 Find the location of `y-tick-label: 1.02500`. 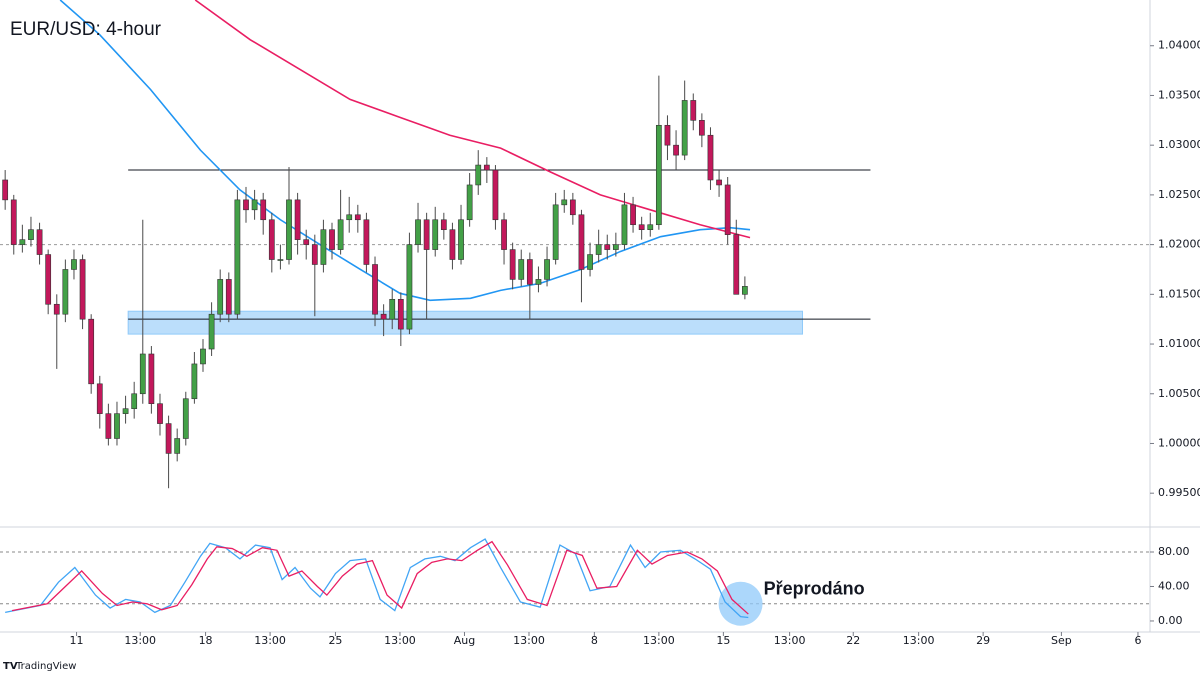

y-tick-label: 1.02500 is located at coordinates (1179, 194).